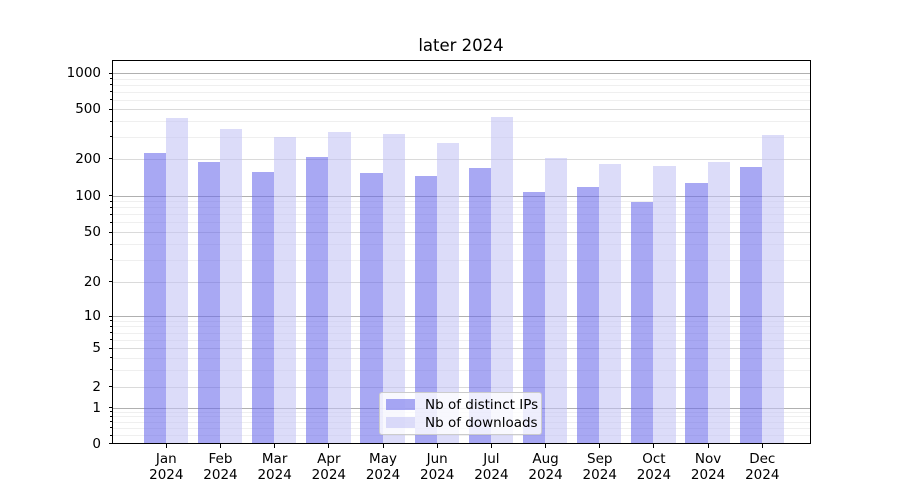 This screenshot has width=900, height=500. I want to click on x-tick-label-jul: Jul 2024, so click(491, 467).